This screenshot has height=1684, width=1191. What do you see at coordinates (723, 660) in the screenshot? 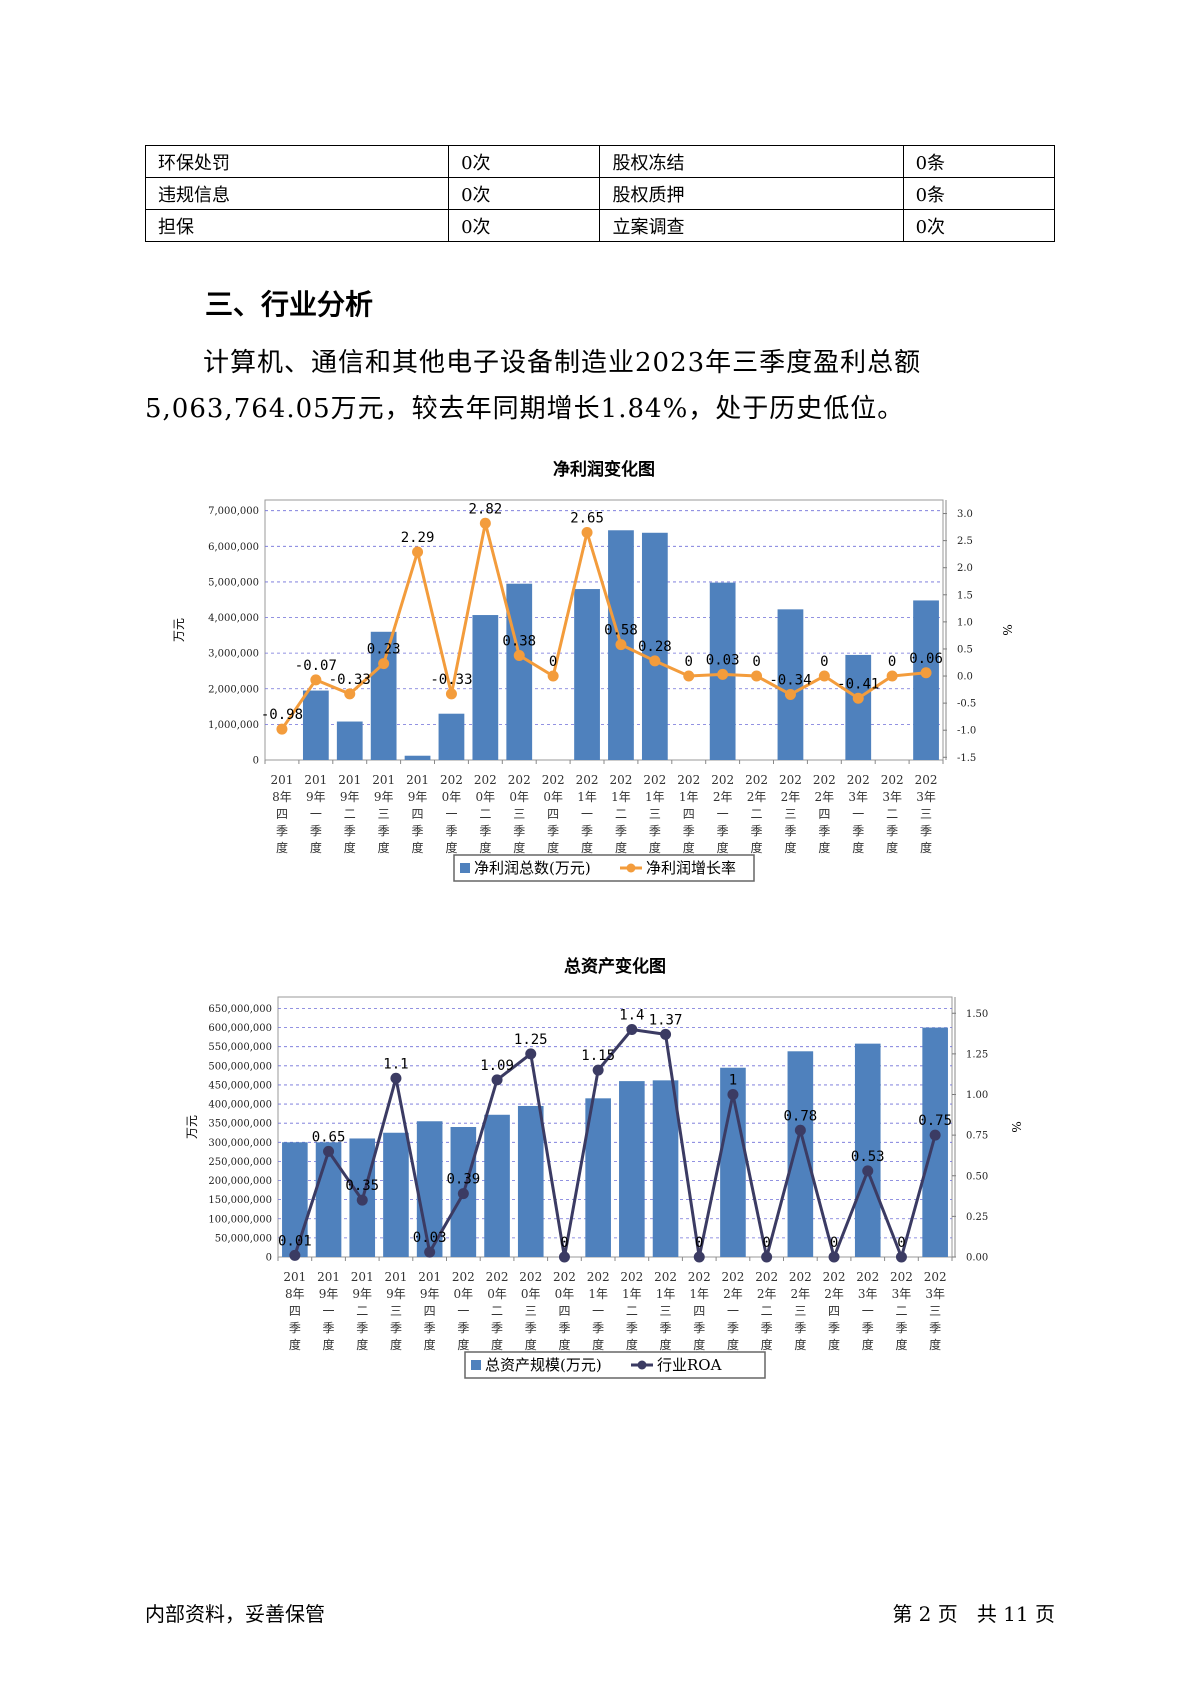
I see `data-label: 0.03` at bounding box center [723, 660].